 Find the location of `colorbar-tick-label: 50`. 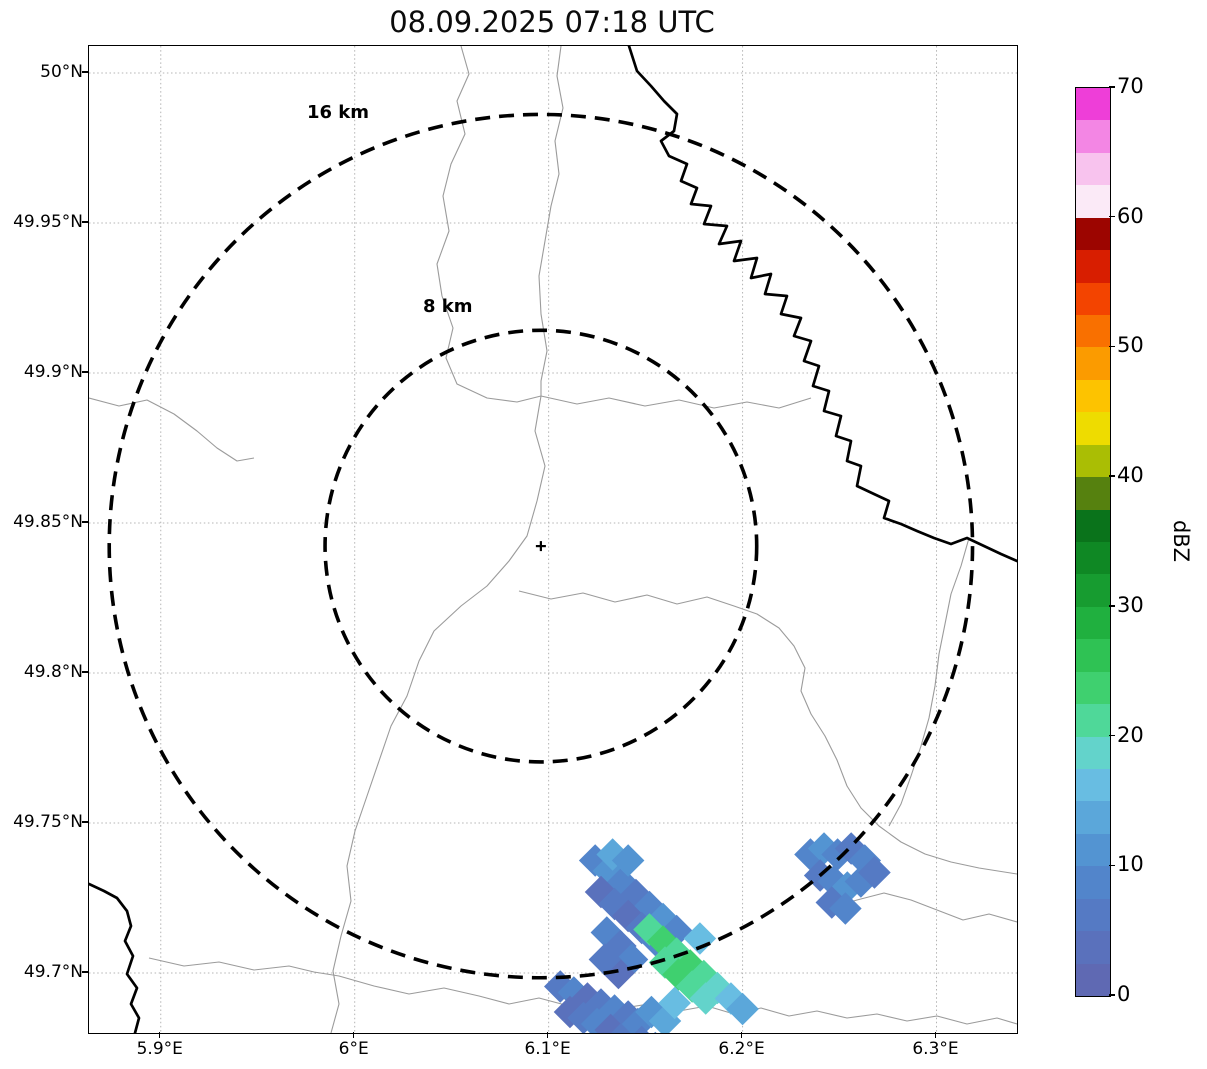

colorbar-tick-label: 50 is located at coordinates (1130, 345).